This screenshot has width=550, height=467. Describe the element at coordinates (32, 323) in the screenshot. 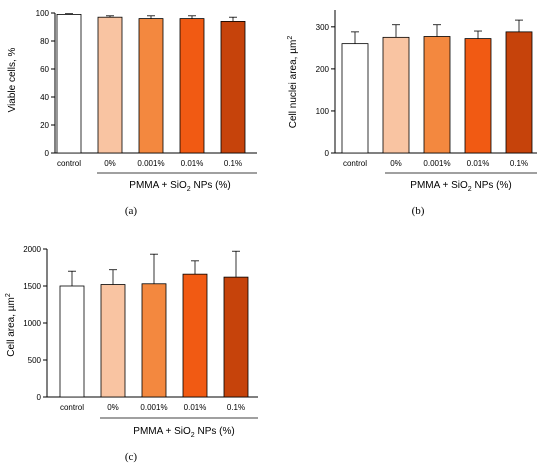

I see `y-tick-label: 1000` at that location.